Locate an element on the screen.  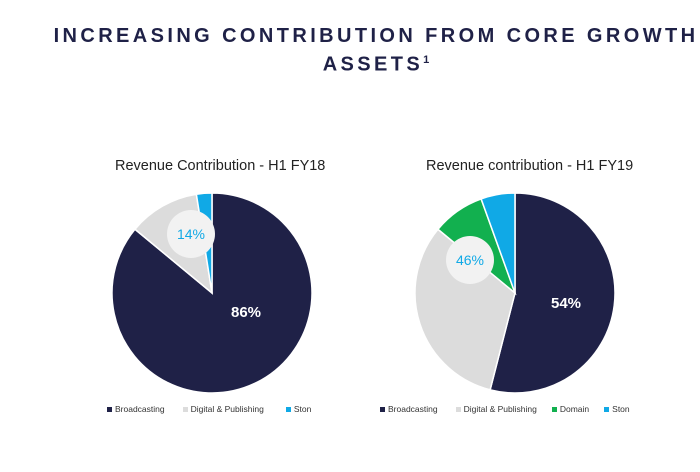
legend-item-0-ston: Ston is located at coordinates (298, 409).